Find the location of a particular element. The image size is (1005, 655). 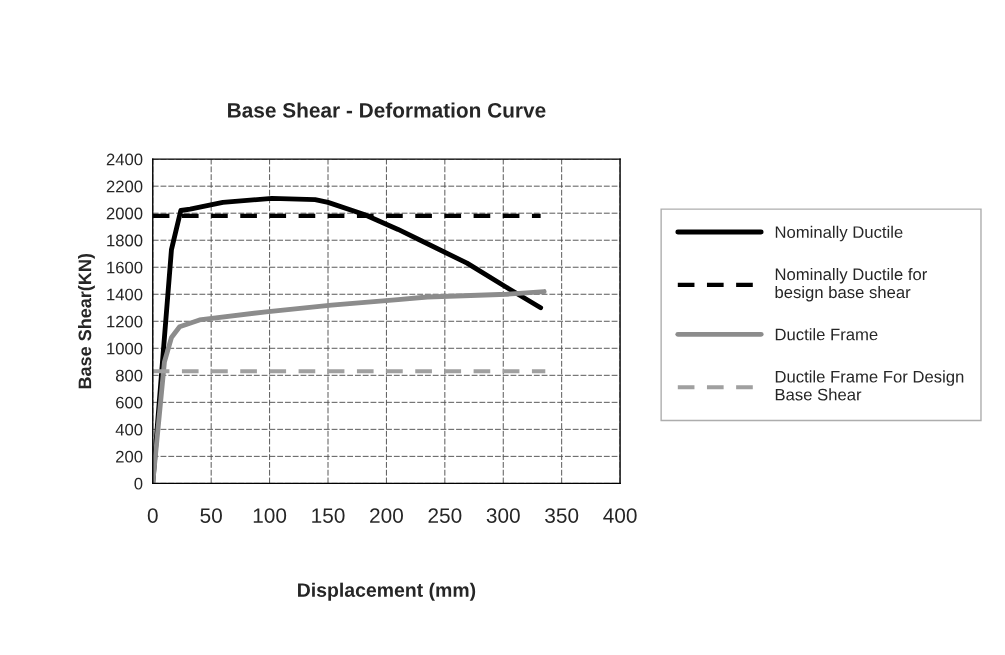

x-tick-label: 100 is located at coordinates (270, 515).